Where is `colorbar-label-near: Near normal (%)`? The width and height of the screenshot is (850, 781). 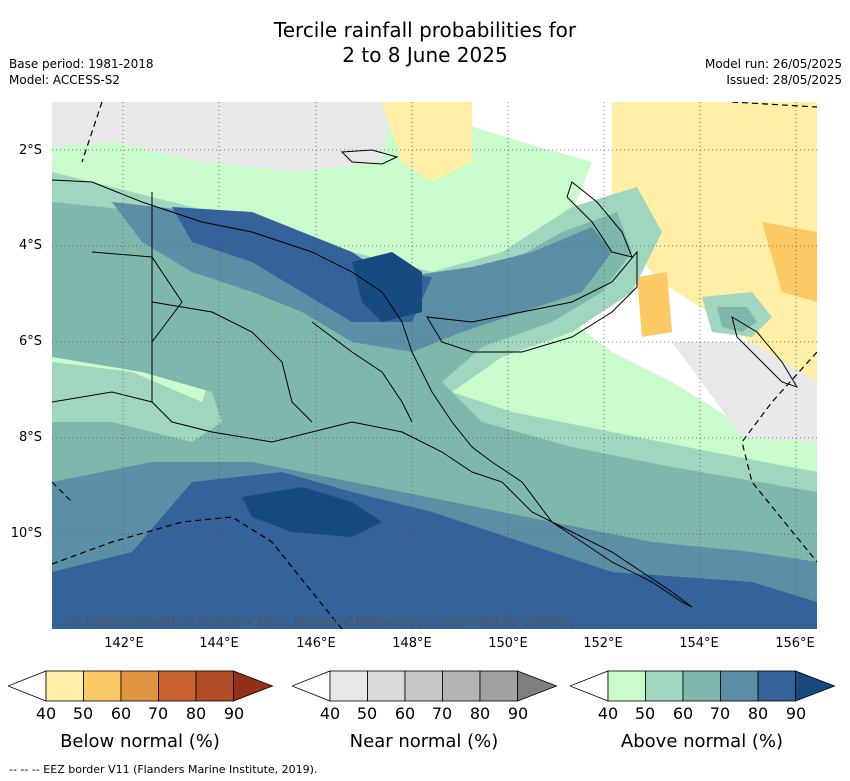
colorbar-label-near: Near normal (%) is located at coordinates (424, 741).